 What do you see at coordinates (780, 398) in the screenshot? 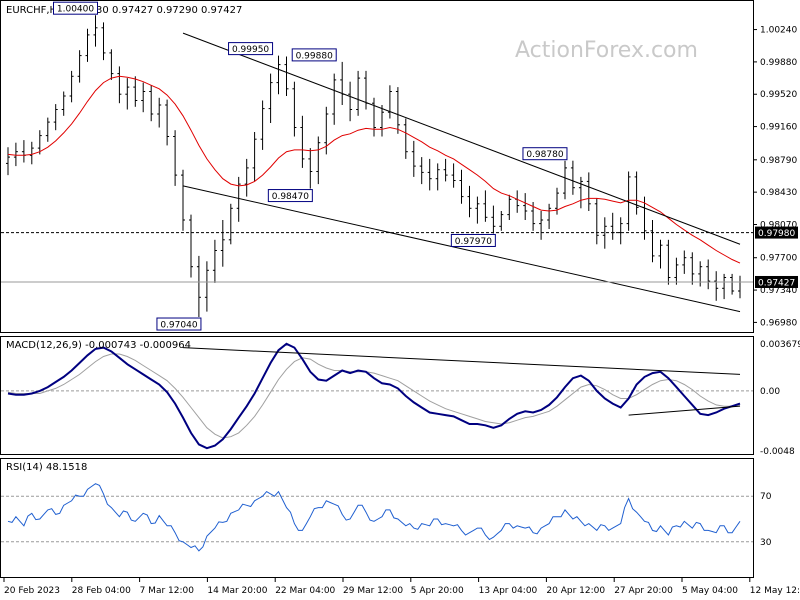
I see `macd-y-axis: 0.003679 0.00 -0.0048` at bounding box center [780, 398].